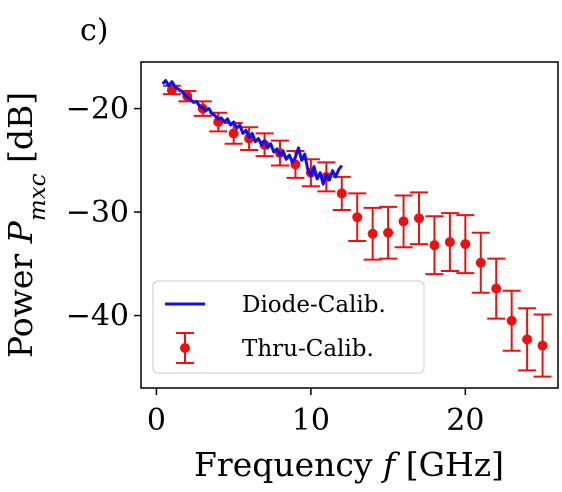 This screenshot has width=562, height=492. I want to click on y-axis: −20 −30 −40, so click(103, 213).